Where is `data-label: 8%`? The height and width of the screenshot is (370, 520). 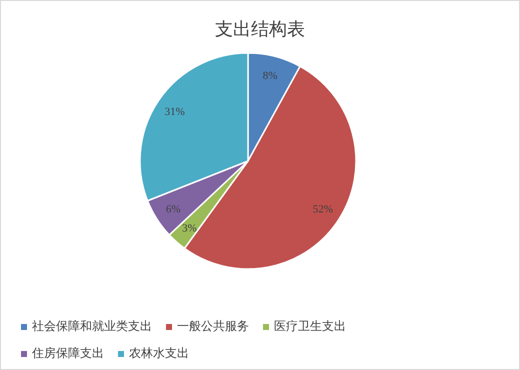 data-label: 8% is located at coordinates (270, 76).